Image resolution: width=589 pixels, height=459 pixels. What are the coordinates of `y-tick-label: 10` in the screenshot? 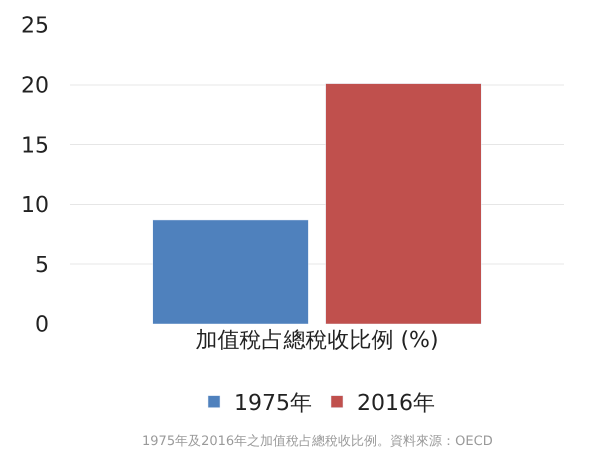 It's located at (35, 205).